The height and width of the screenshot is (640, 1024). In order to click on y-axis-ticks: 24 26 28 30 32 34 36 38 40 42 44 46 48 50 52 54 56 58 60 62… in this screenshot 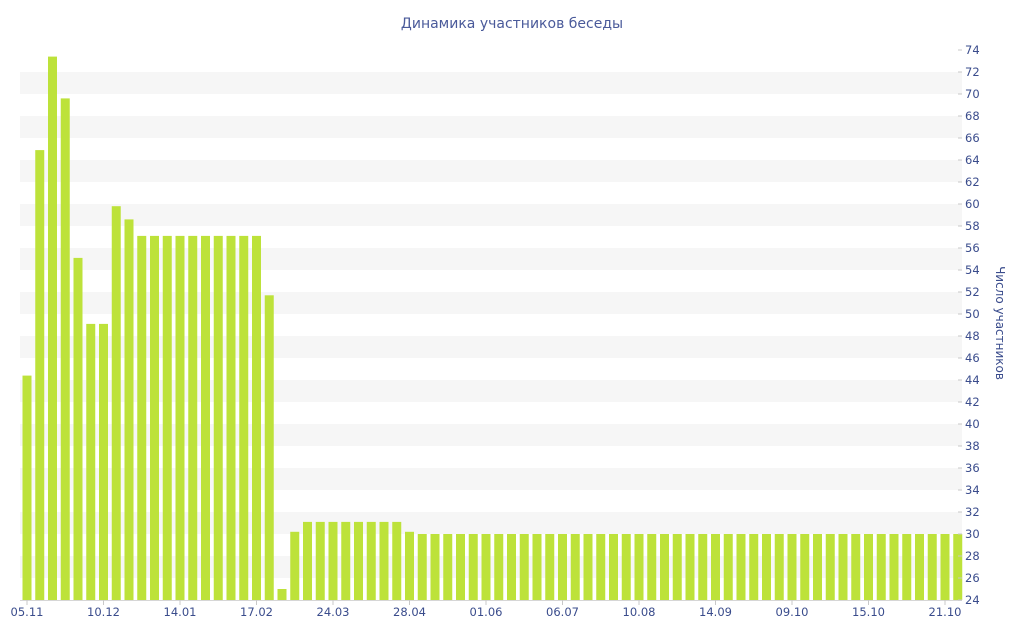, I will do `click(969, 325)`.